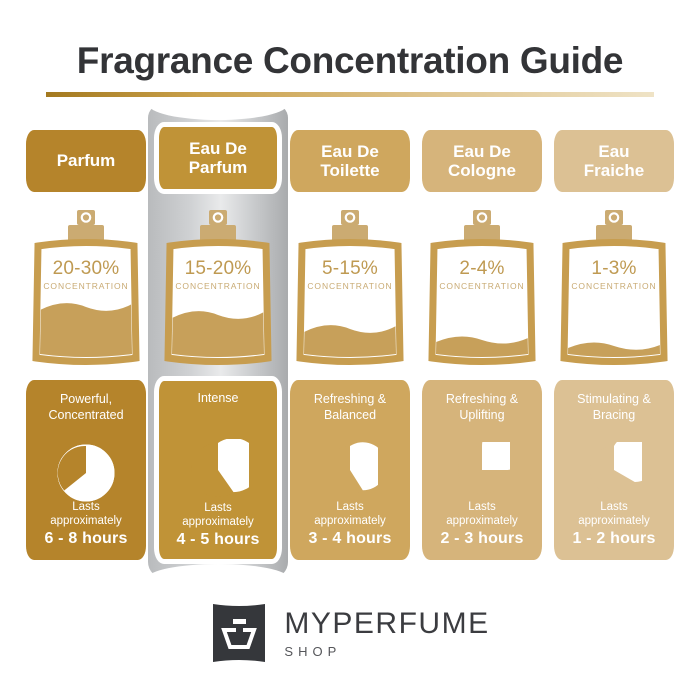 The width and height of the screenshot is (700, 700). I want to click on duration-block-eau-de-parfum: Lasts approximately 4 - 5 hours, so click(218, 525).